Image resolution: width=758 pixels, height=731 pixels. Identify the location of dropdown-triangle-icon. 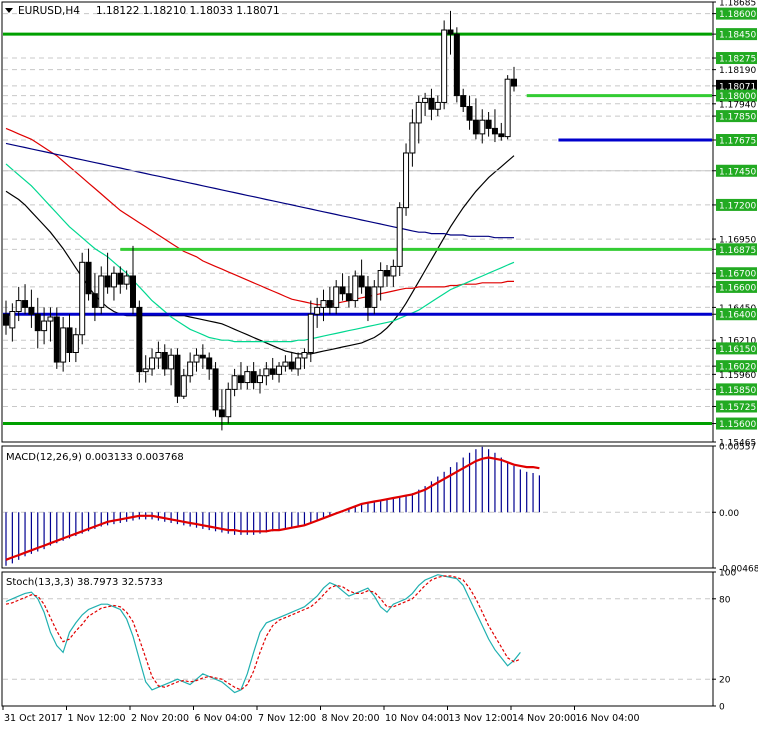
(9, 10).